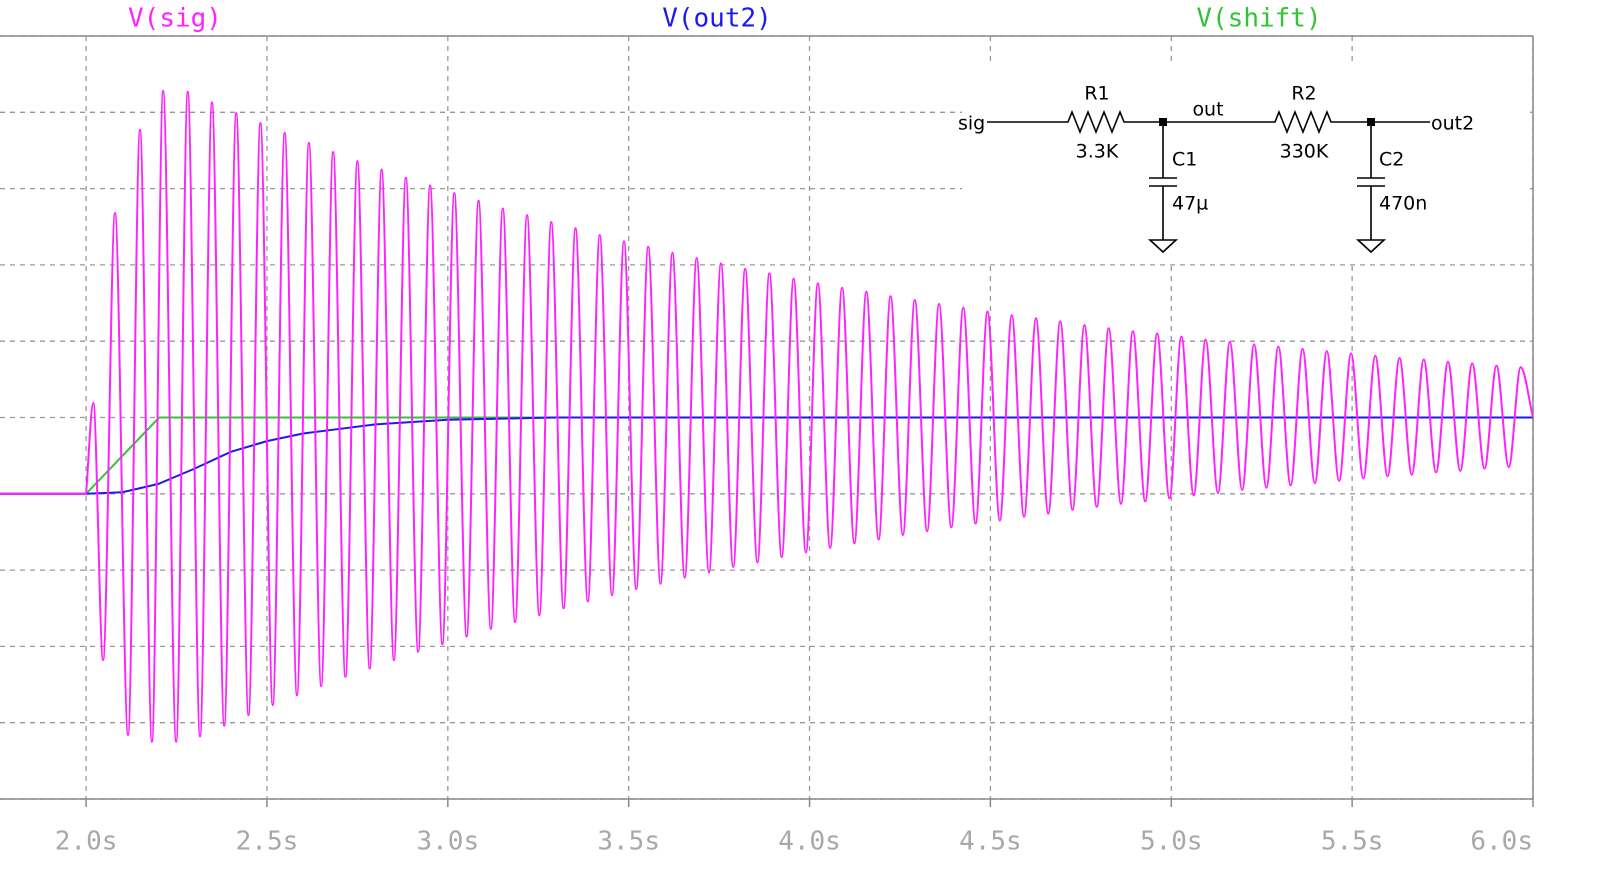  What do you see at coordinates (1184, 160) in the screenshot?
I see `component-label: C1` at bounding box center [1184, 160].